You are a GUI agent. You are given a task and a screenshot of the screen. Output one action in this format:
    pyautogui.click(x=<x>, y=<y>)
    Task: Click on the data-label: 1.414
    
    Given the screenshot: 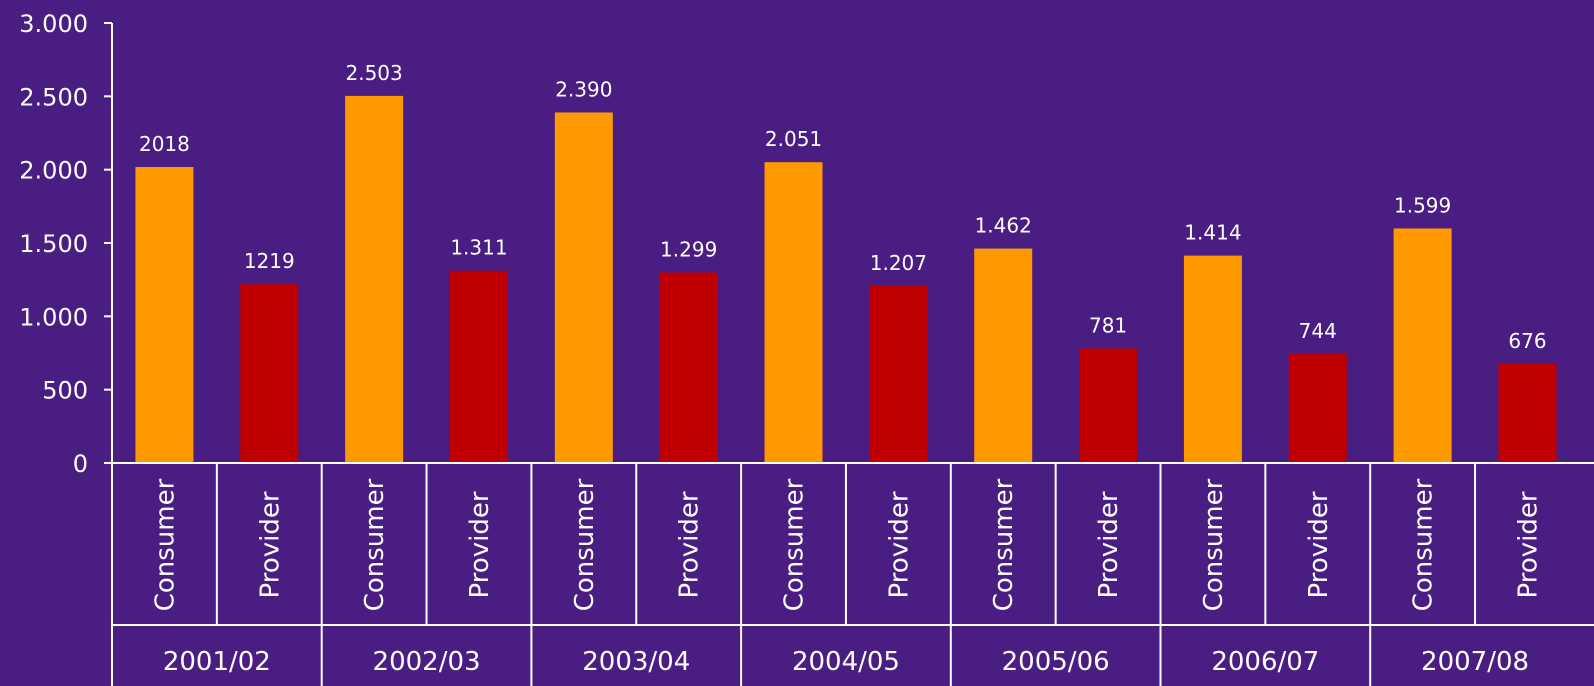 What is the action you would take?
    pyautogui.click(x=1212, y=233)
    